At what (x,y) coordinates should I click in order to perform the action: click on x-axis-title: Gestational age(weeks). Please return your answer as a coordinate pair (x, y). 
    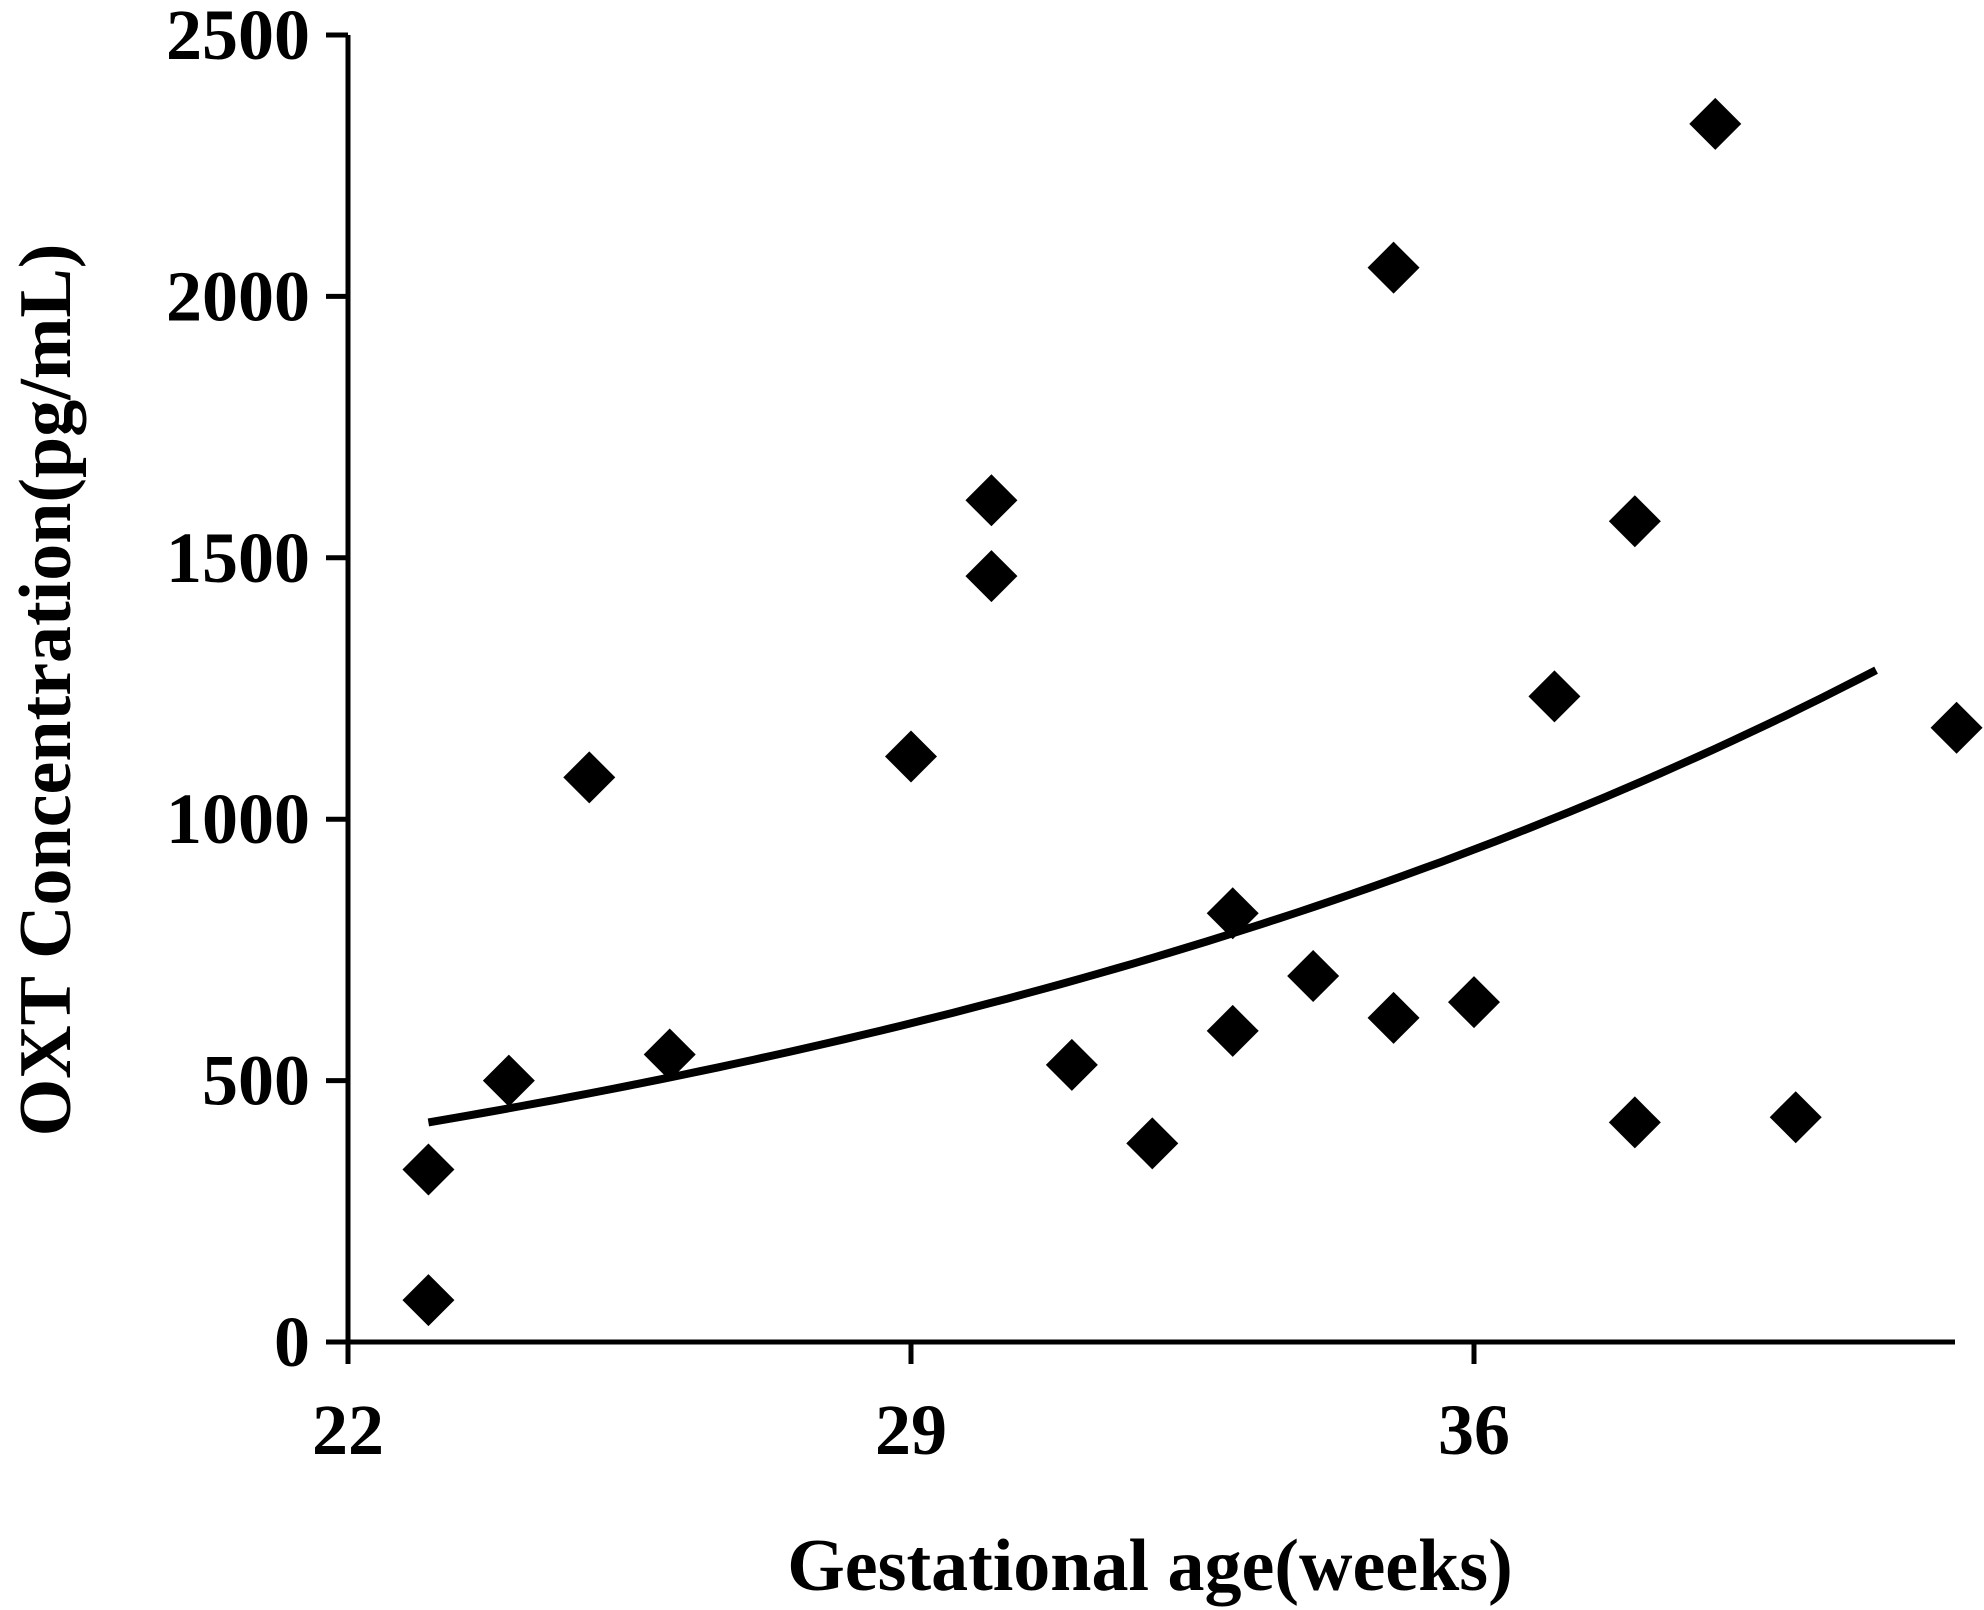
    Looking at the image, I should click on (1149, 1566).